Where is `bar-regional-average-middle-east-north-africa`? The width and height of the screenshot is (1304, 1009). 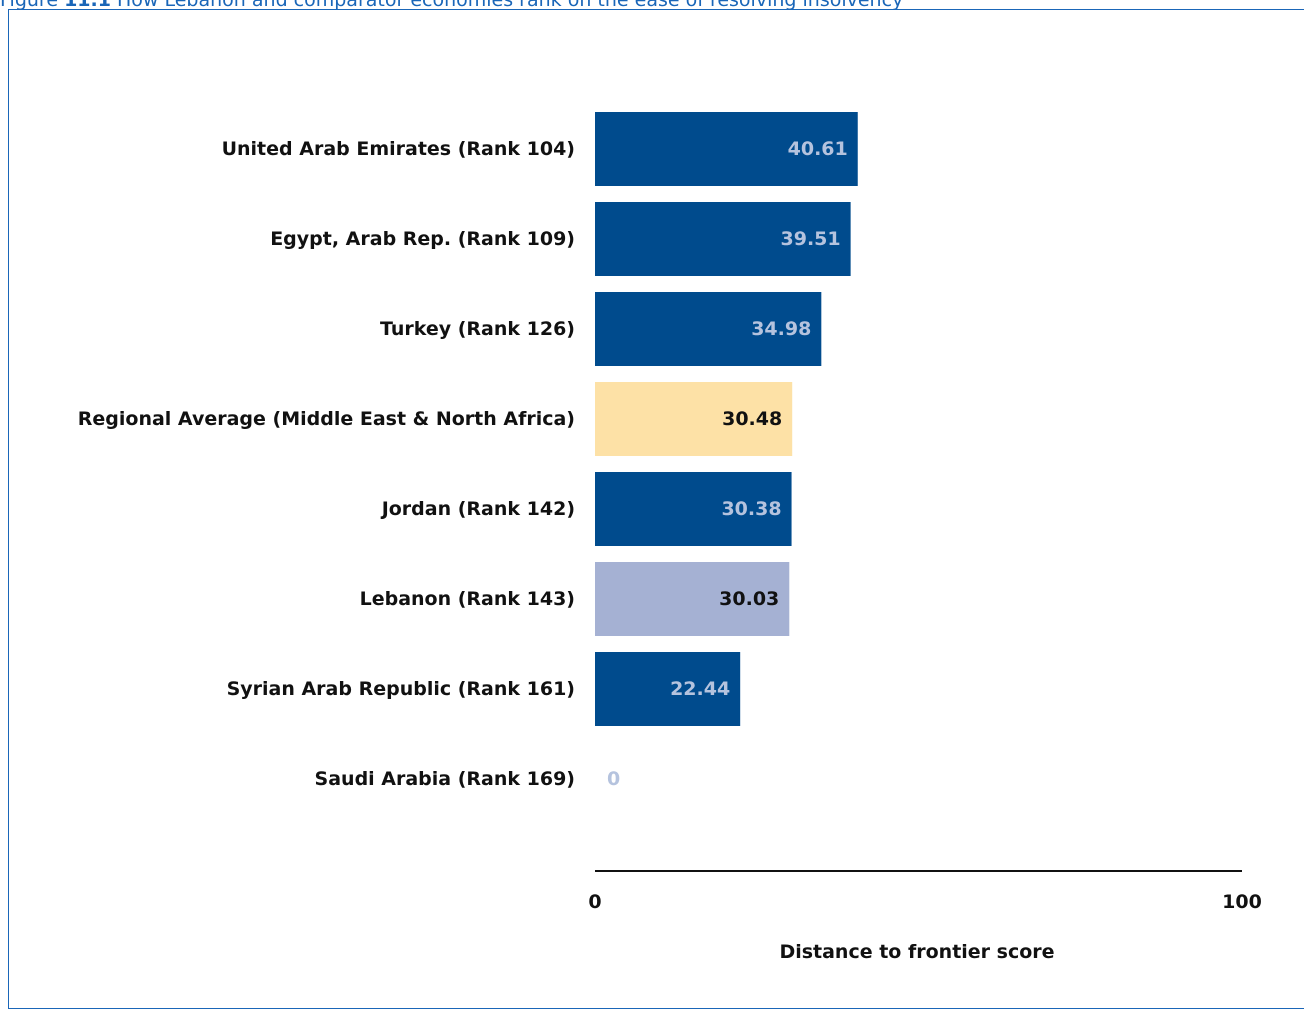 bar-regional-average-middle-east-north-africa is located at coordinates (694, 419).